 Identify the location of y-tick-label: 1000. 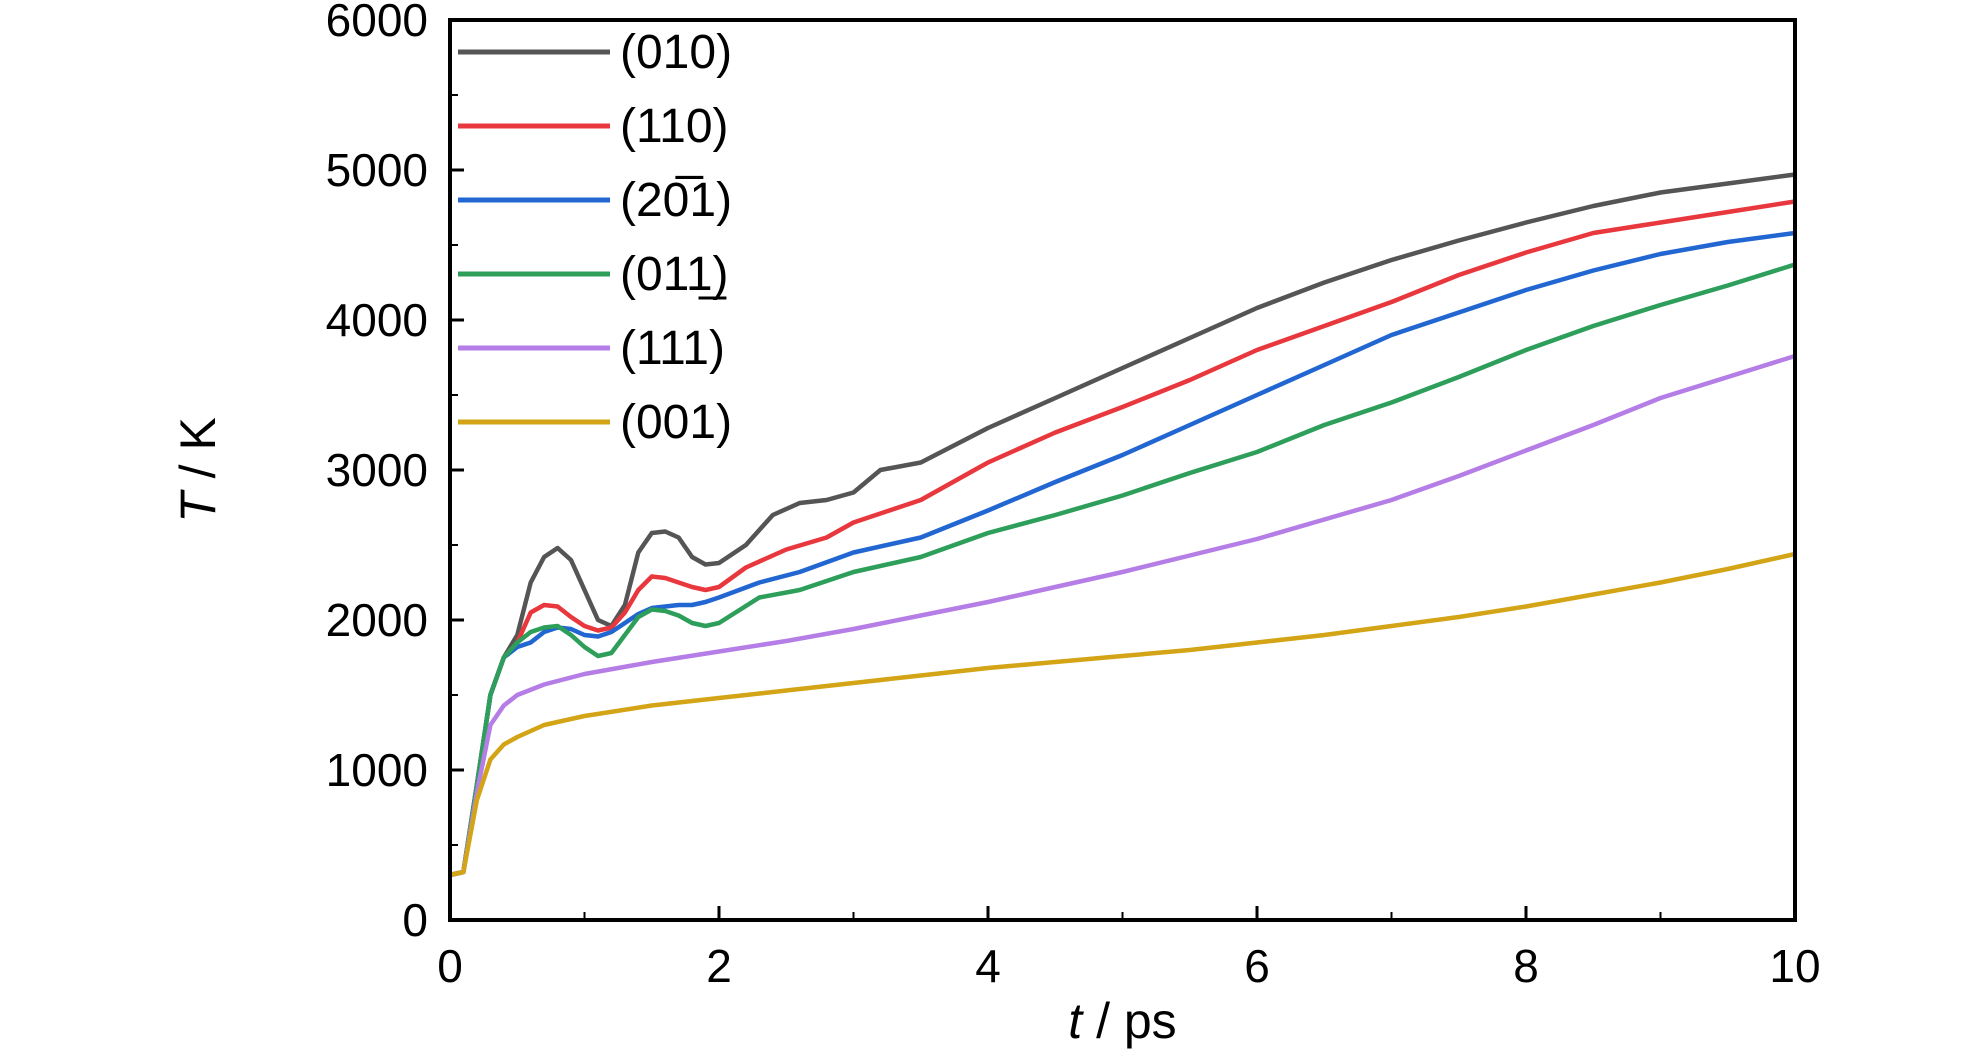
(377, 770).